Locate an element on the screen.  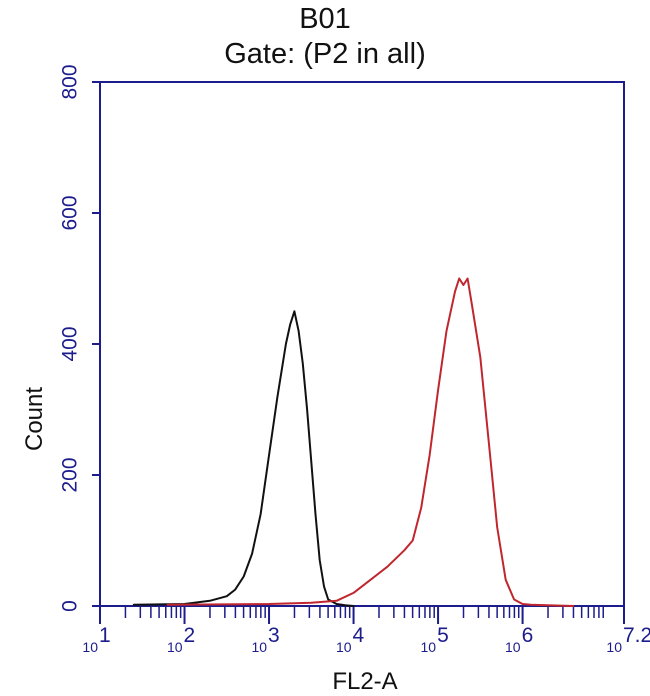
y-tick-label: 0 is located at coordinates (70, 606).